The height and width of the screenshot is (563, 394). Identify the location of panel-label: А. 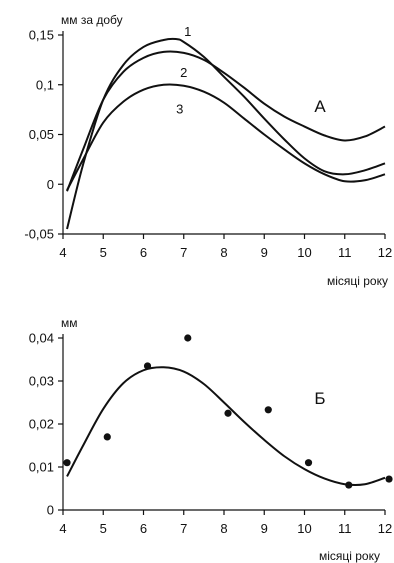
(320, 106).